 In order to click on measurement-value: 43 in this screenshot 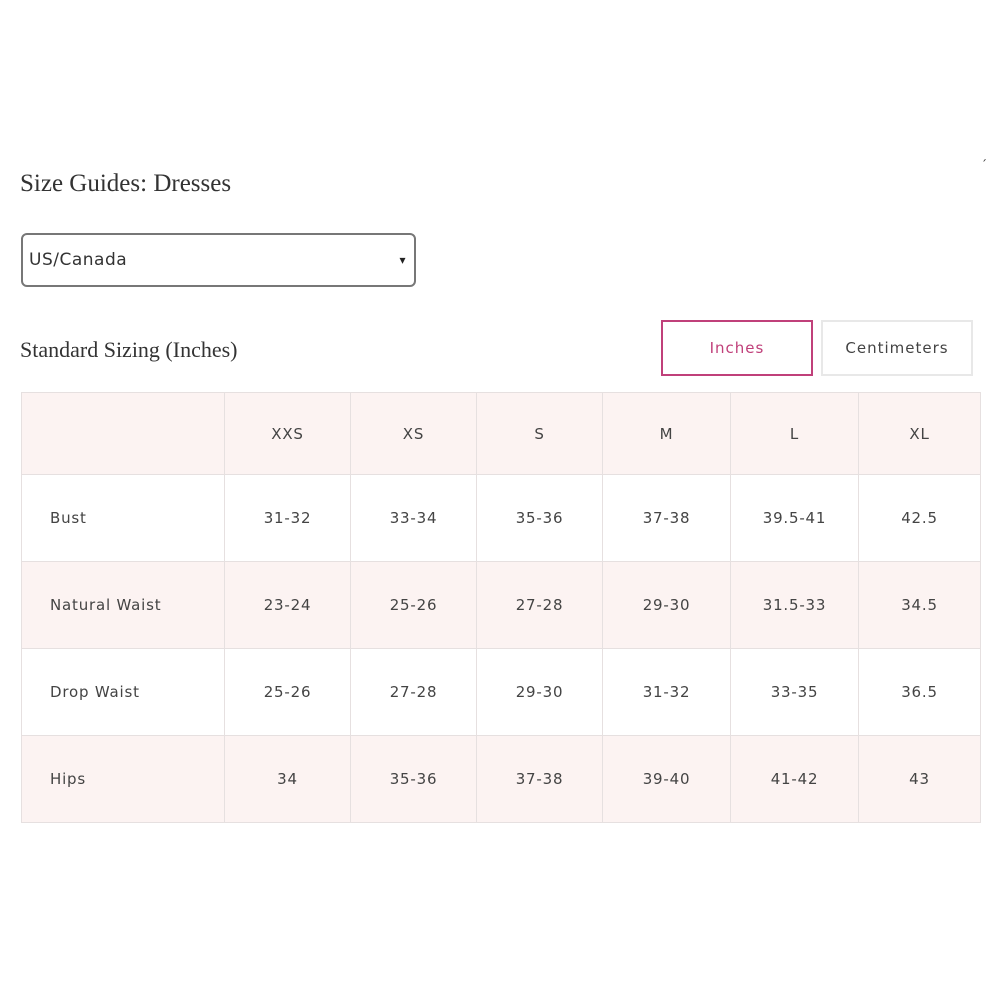, I will do `click(919, 779)`.